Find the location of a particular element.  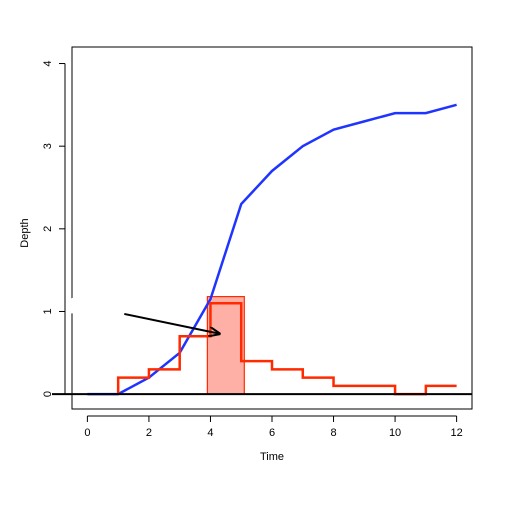

x-axis-title: Time is located at coordinates (272, 457).